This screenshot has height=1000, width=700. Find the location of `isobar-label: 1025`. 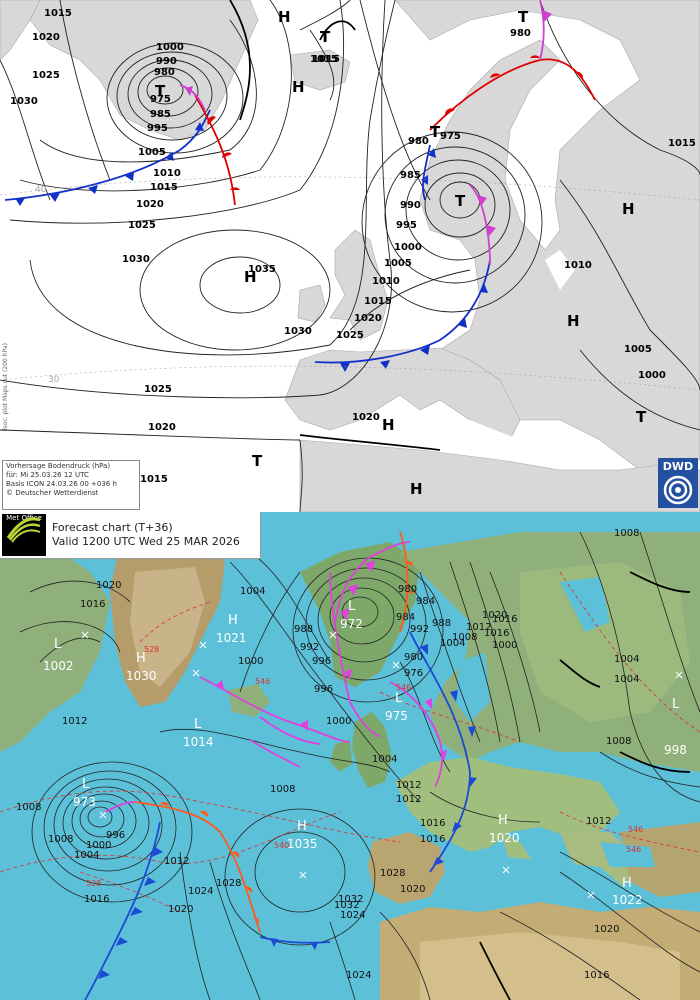

isobar-label: 1025 is located at coordinates (158, 389).